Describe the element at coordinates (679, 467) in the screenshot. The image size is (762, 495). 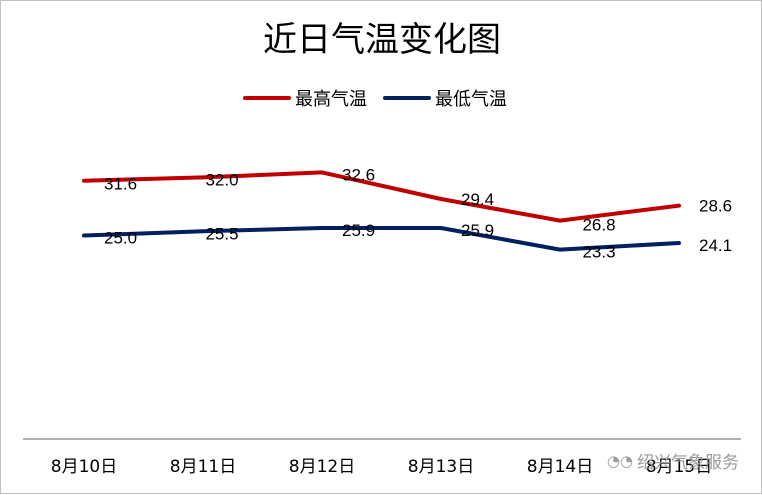
I see `x-tick-label: 8月15日` at that location.